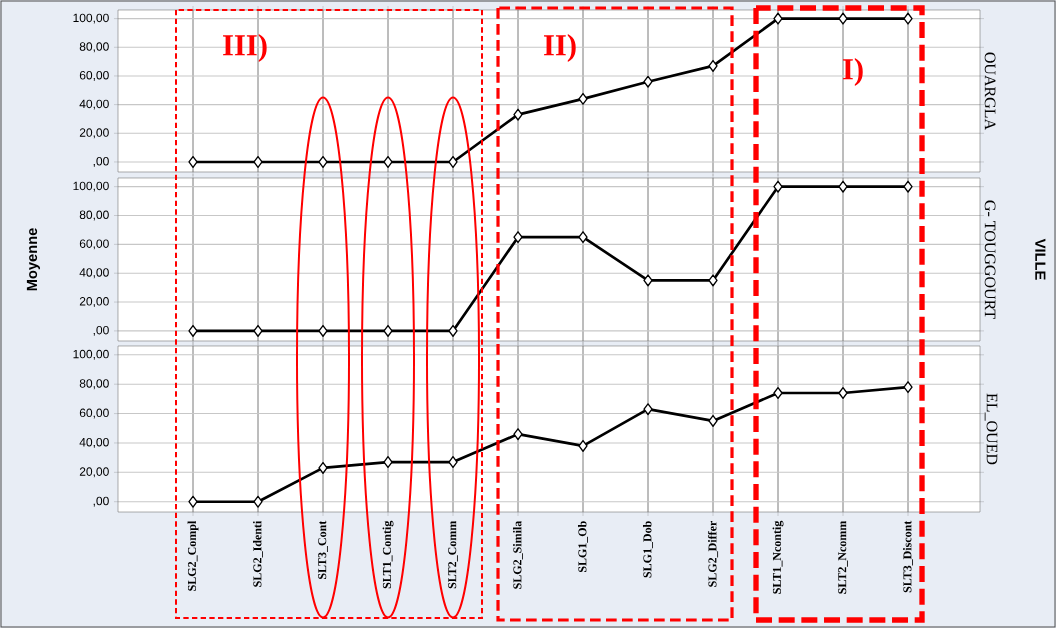 The image size is (1056, 628). Describe the element at coordinates (33, 259) in the screenshot. I see `y-axis-title: Moyenne` at that location.